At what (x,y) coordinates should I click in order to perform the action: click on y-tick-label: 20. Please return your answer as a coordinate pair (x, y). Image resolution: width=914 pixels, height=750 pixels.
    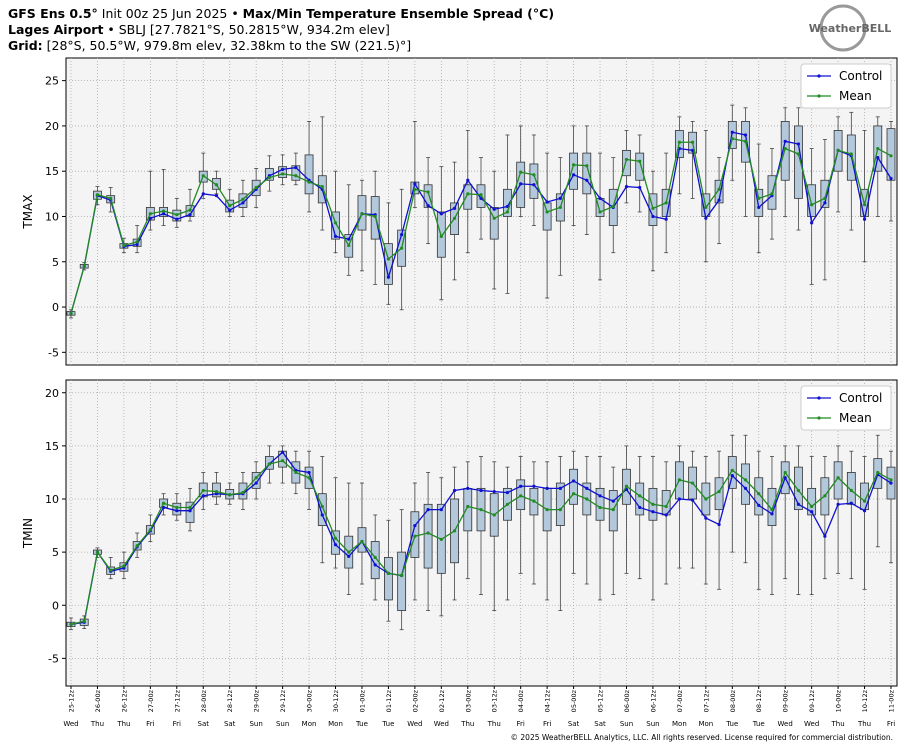
    Looking at the image, I should click on (52, 126).